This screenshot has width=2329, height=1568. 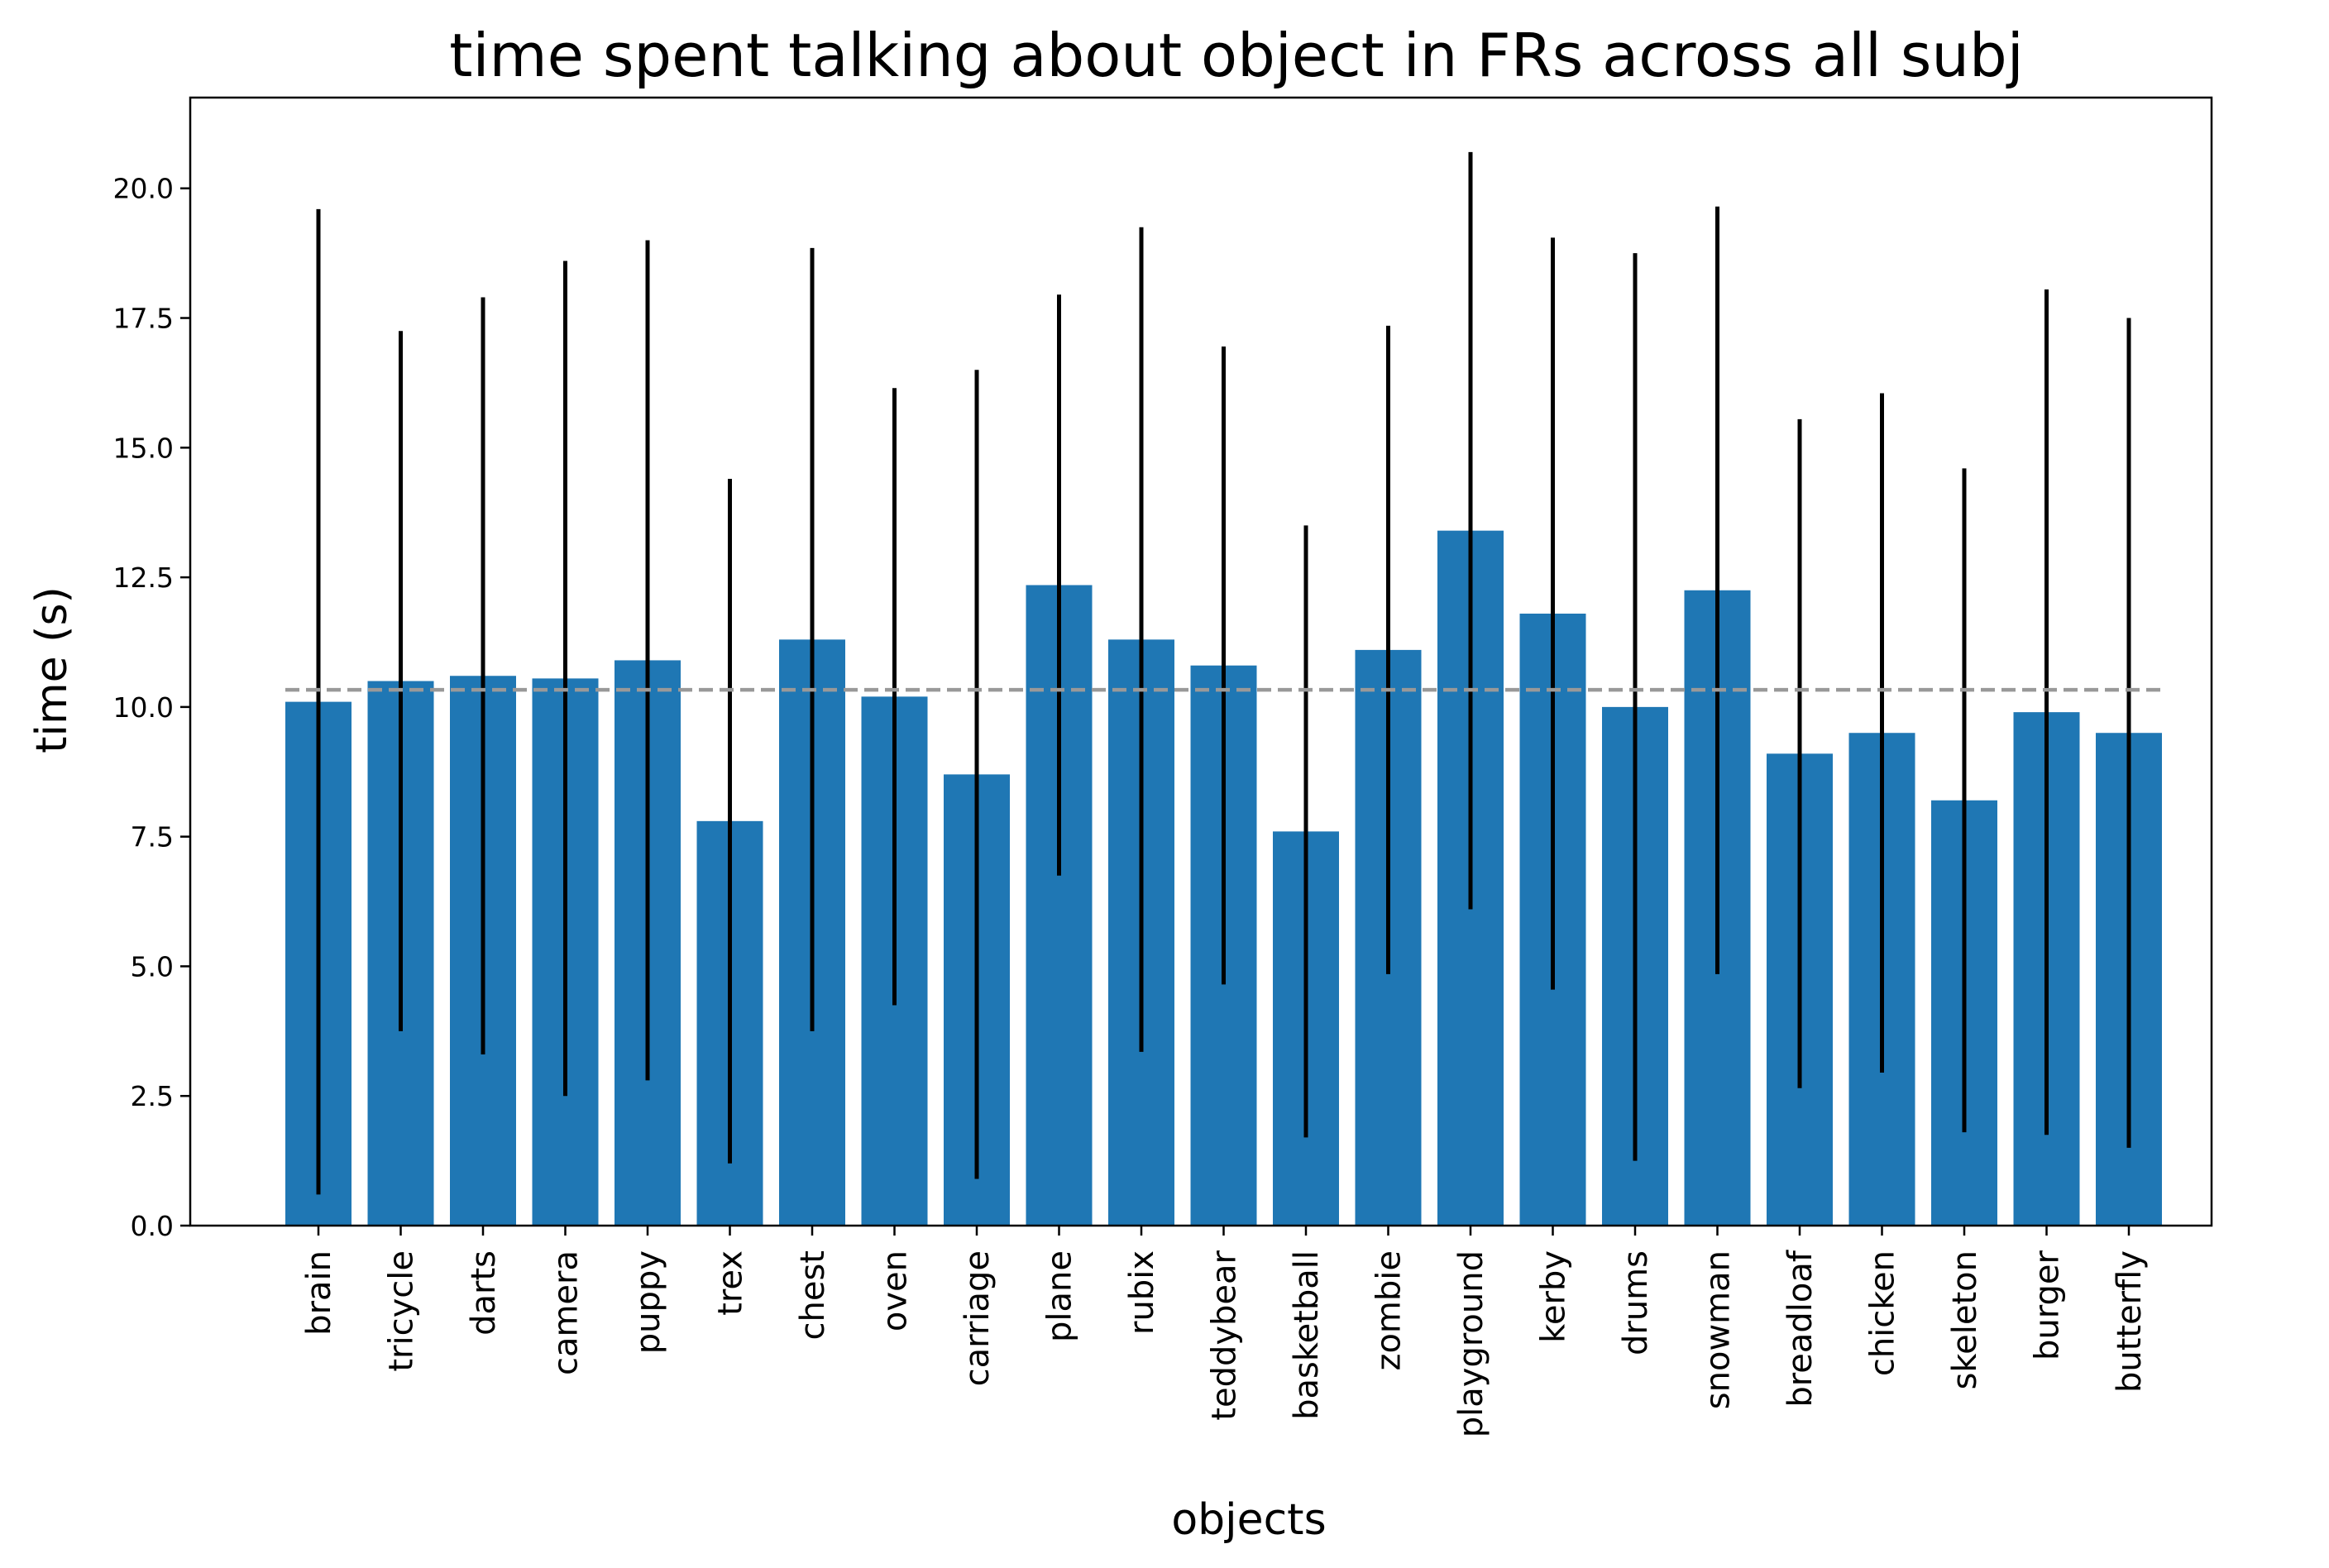 I want to click on x-tick-label-zombie: zombie, so click(x=1389, y=1310).